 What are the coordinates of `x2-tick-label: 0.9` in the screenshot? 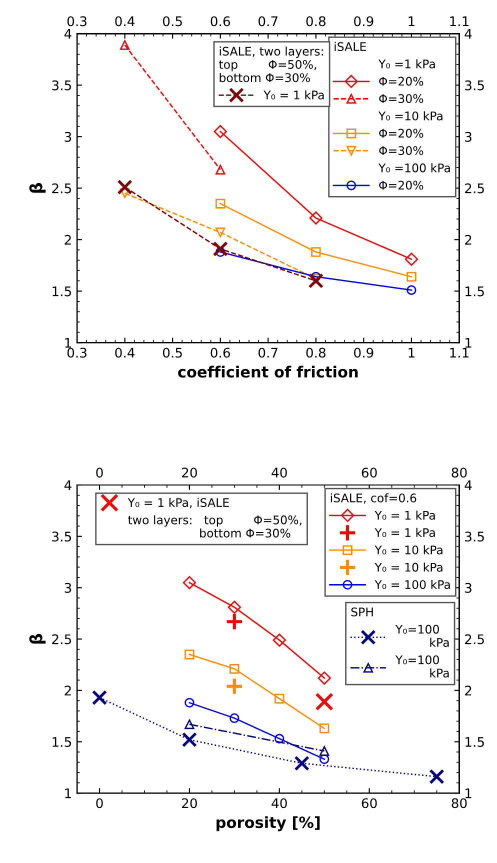 It's located at (364, 21).